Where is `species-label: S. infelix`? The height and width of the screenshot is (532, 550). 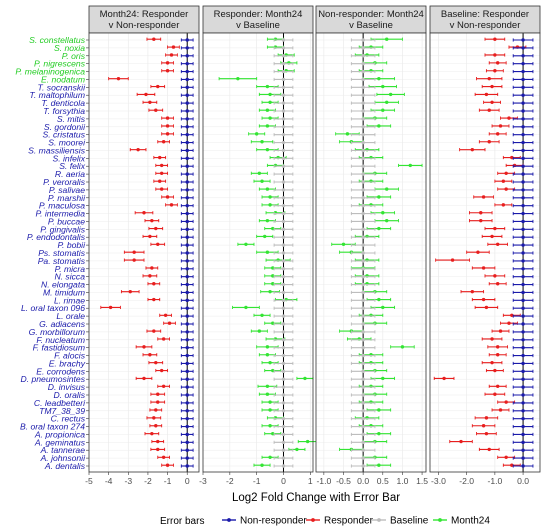 species-label: S. infelix is located at coordinates (69, 158).